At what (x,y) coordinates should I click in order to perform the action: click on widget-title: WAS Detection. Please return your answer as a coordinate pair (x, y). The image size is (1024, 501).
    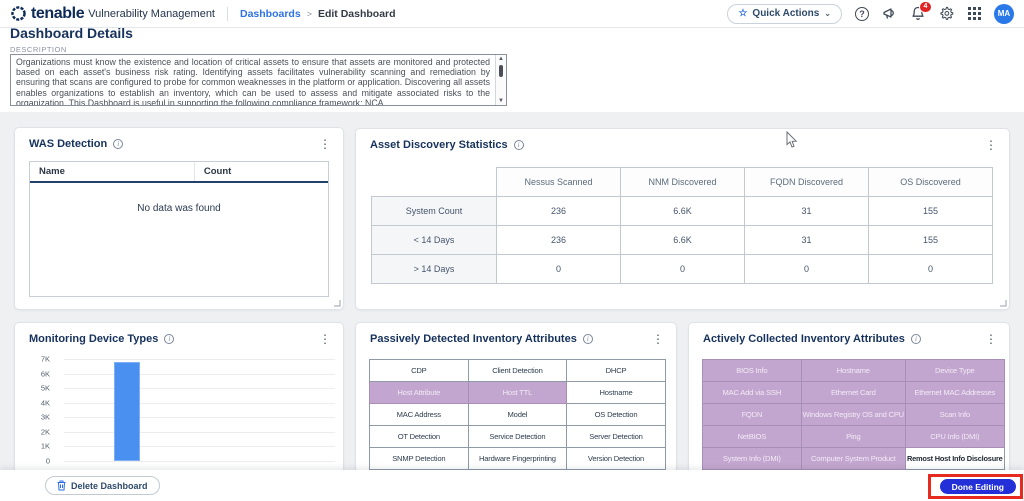
    Looking at the image, I should click on (68, 144).